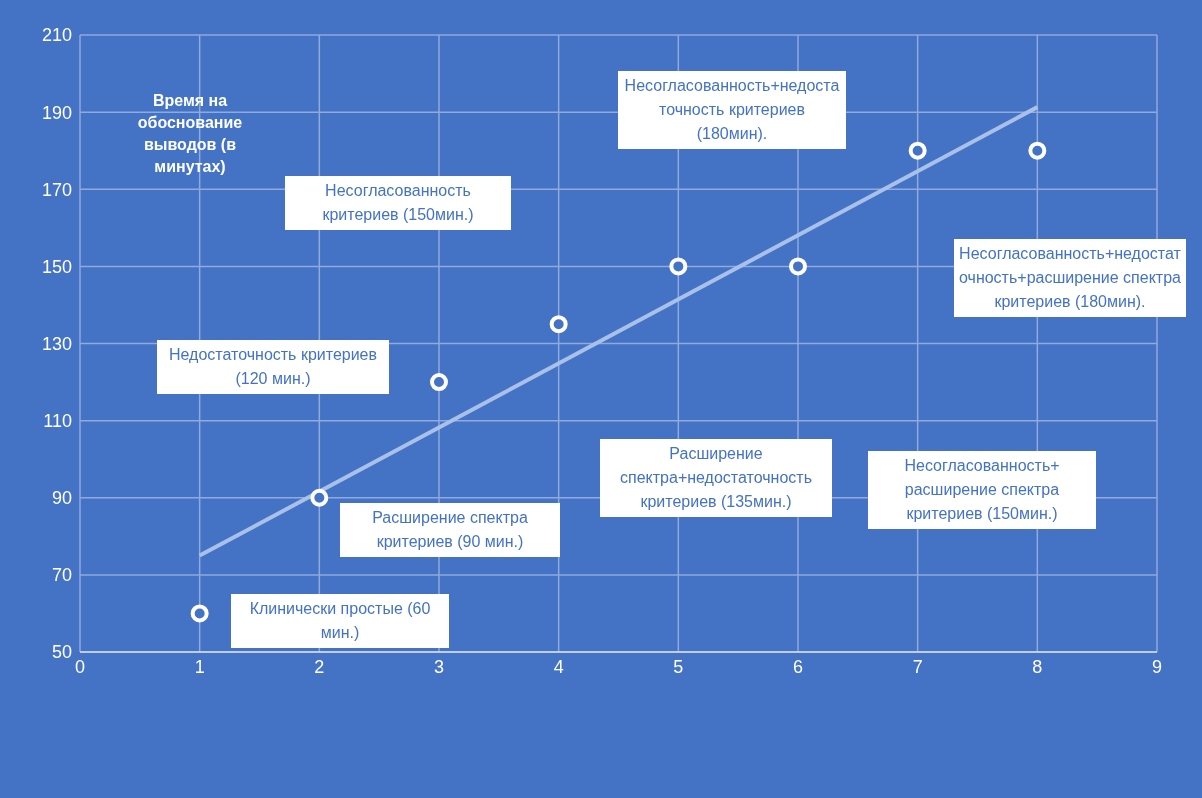  I want to click on x-tick-label: 0, so click(80, 666).